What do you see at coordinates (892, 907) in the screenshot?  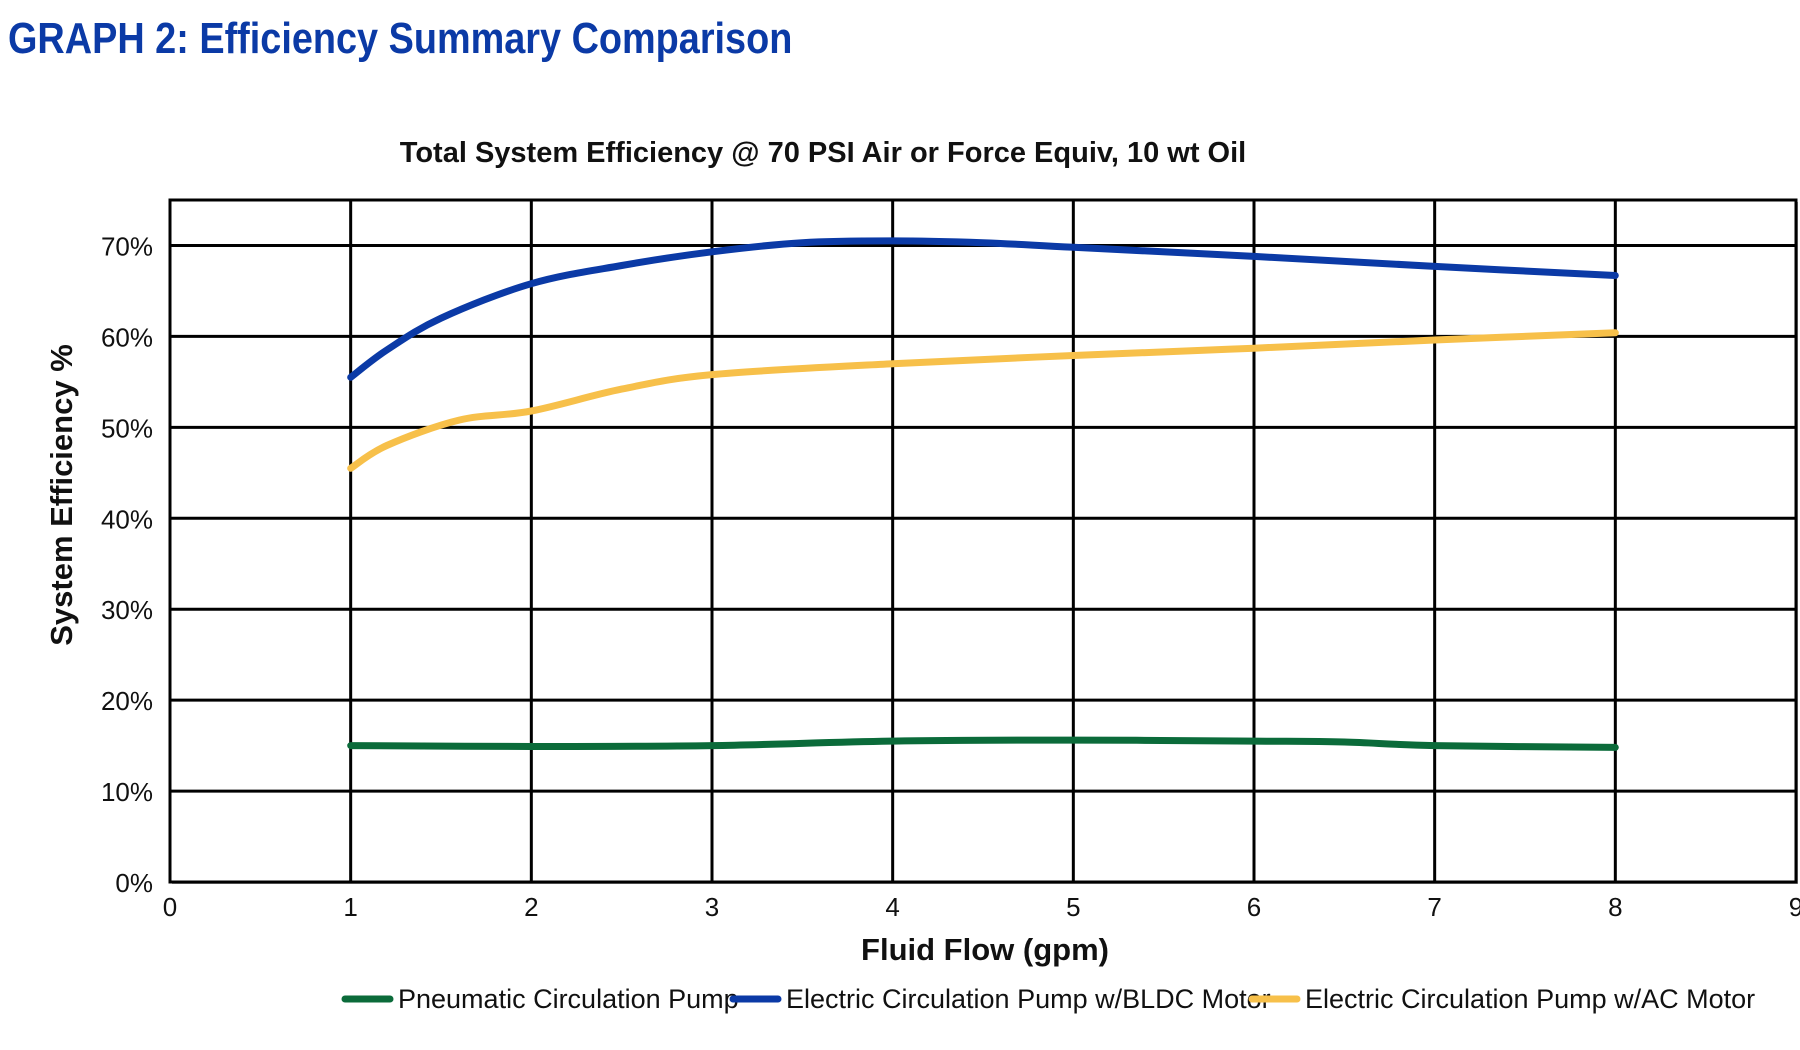 I see `x-tick-label: 4` at bounding box center [892, 907].